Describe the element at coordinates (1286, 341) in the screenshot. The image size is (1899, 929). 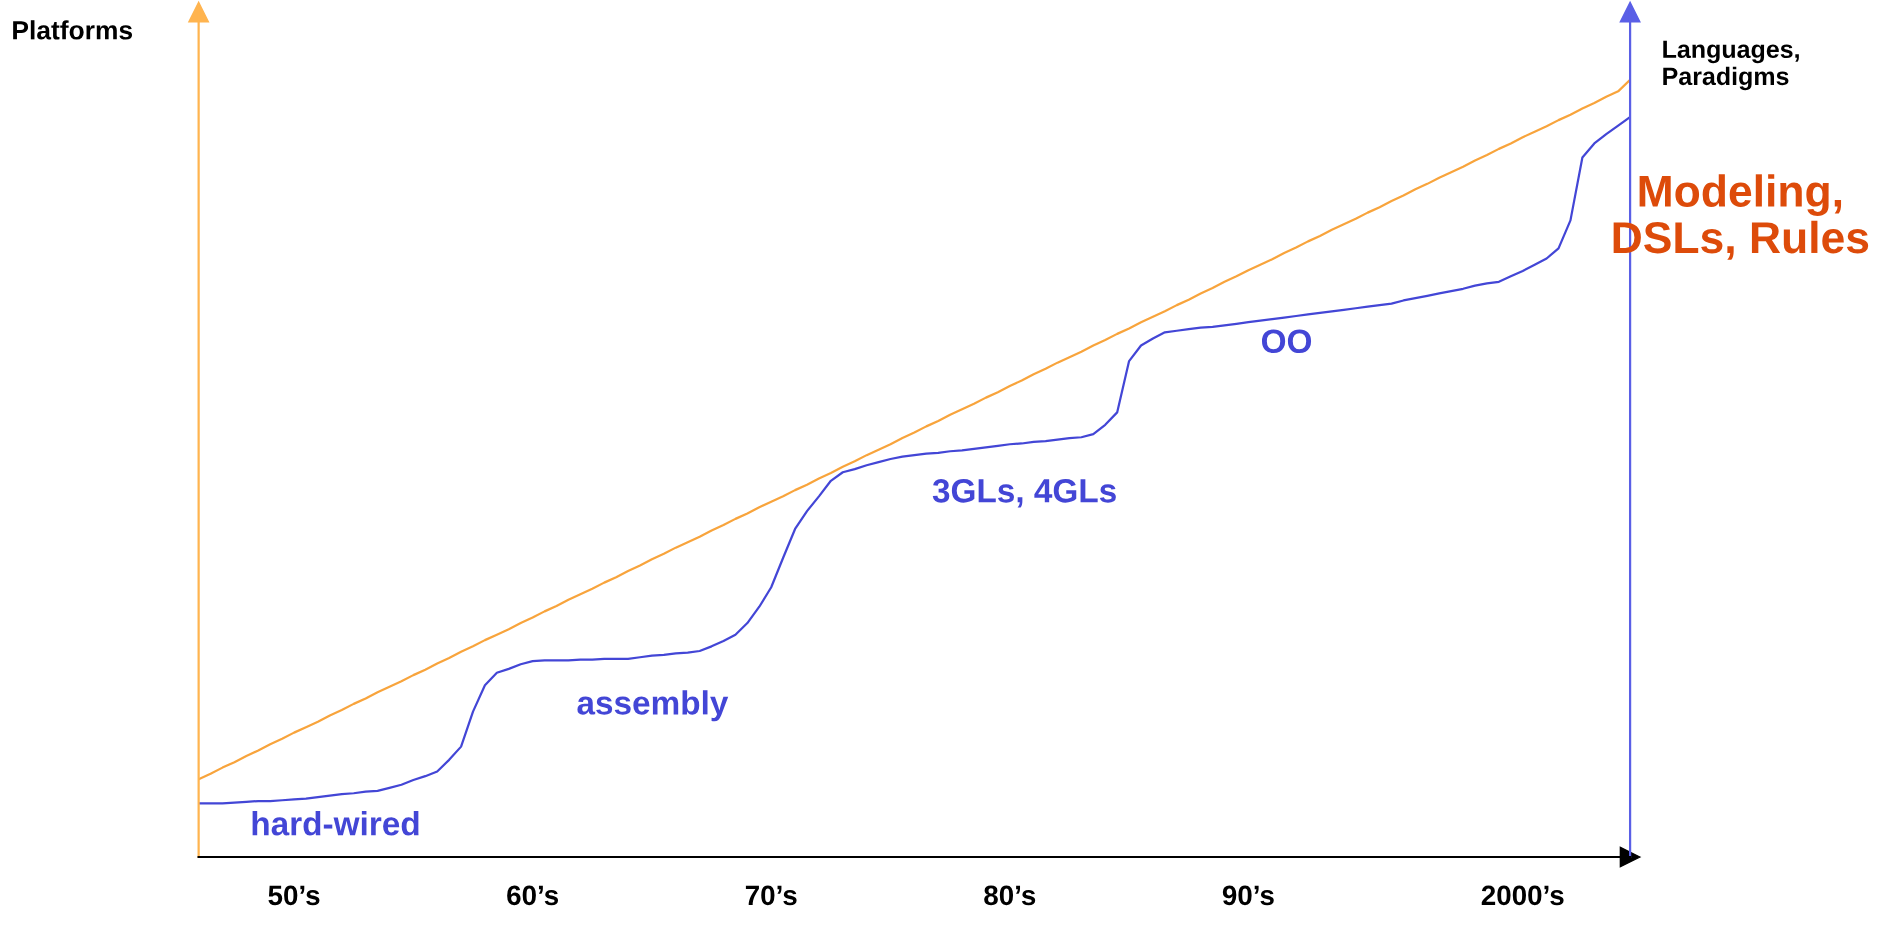
I see `annotation: OO` at that location.